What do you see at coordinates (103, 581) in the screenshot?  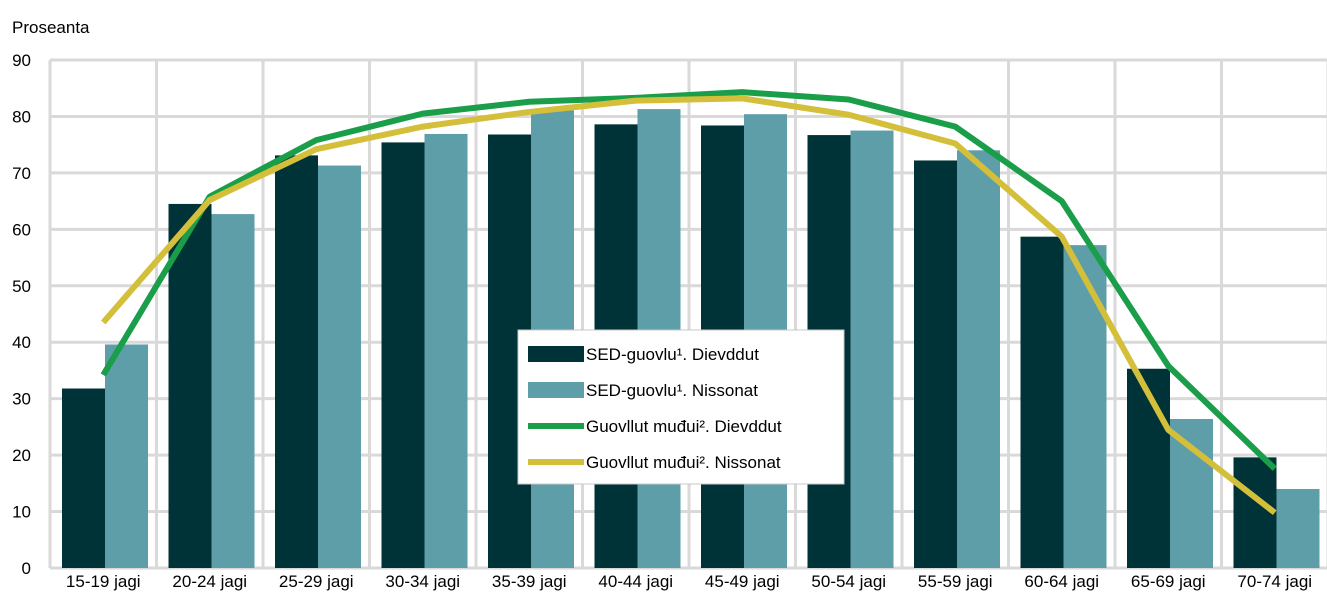 I see `x-tick-label: 15-19 jagi` at bounding box center [103, 581].